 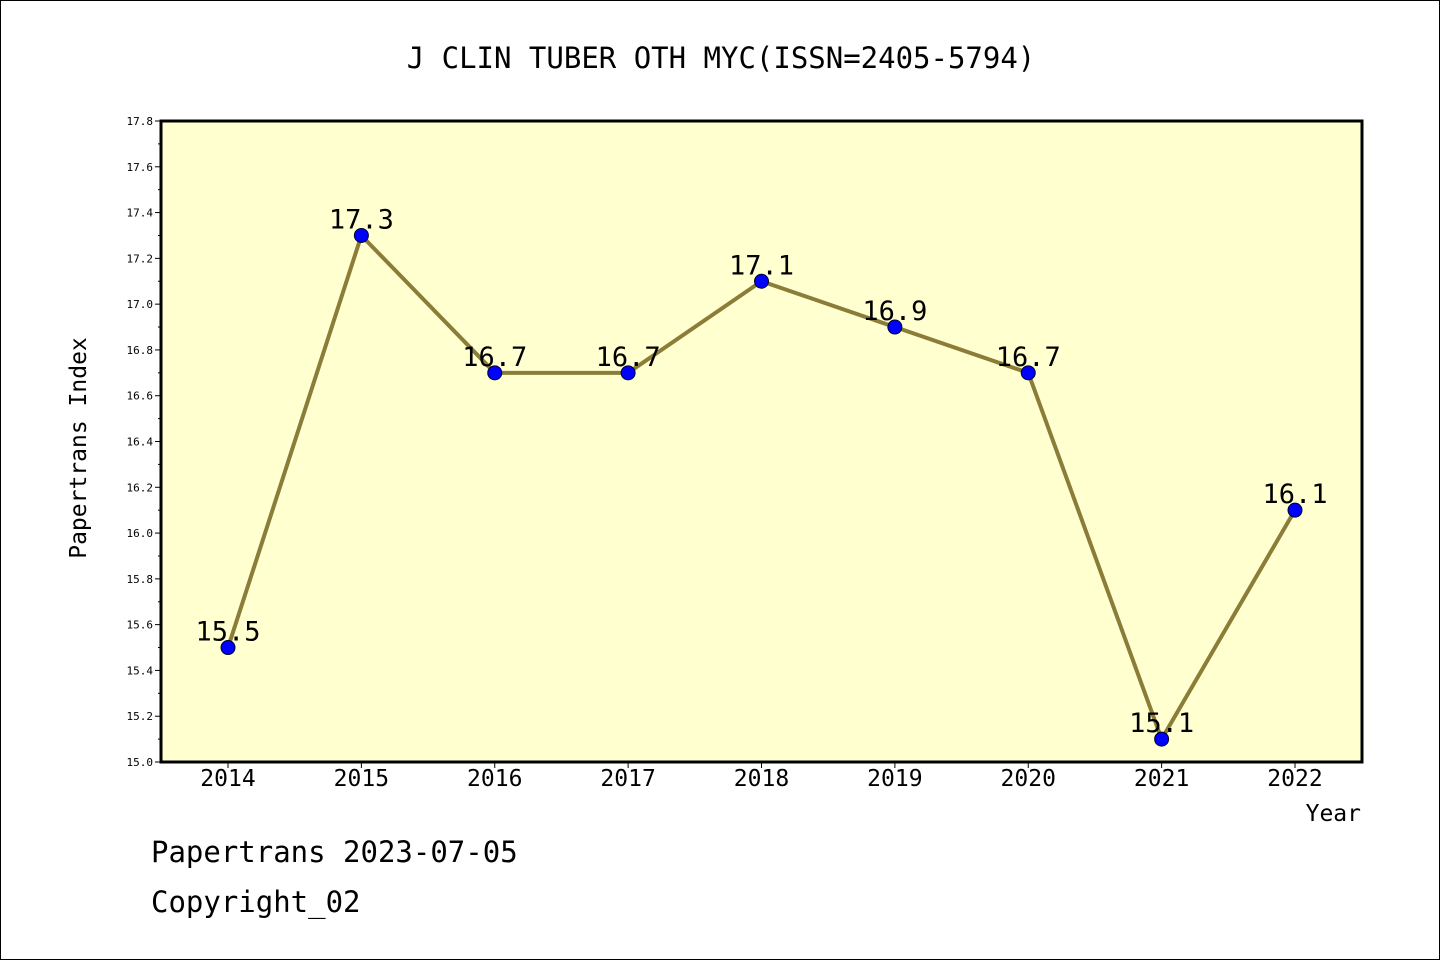 What do you see at coordinates (227, 779) in the screenshot?
I see `x-tick-label: 2014` at bounding box center [227, 779].